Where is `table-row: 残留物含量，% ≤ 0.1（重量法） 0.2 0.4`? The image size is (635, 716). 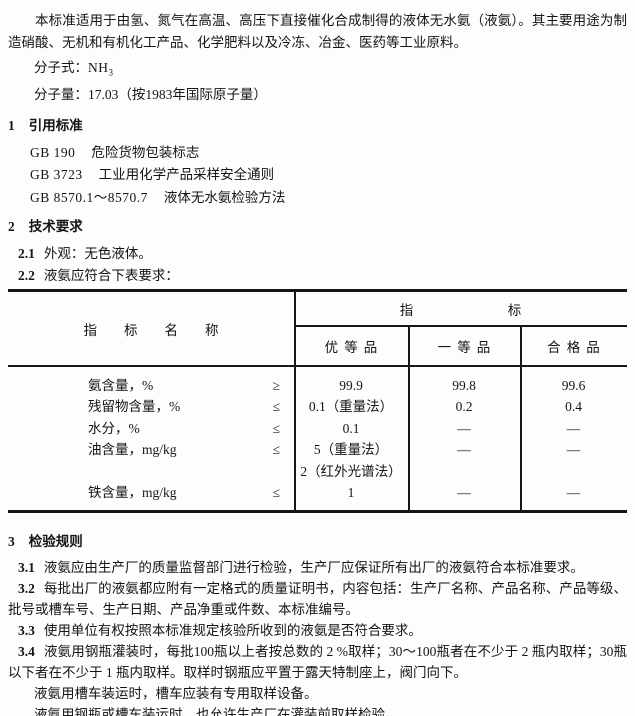 table-row: 残留物含量，% ≤ 0.1（重量法） 0.2 0.4 is located at coordinates (317, 407).